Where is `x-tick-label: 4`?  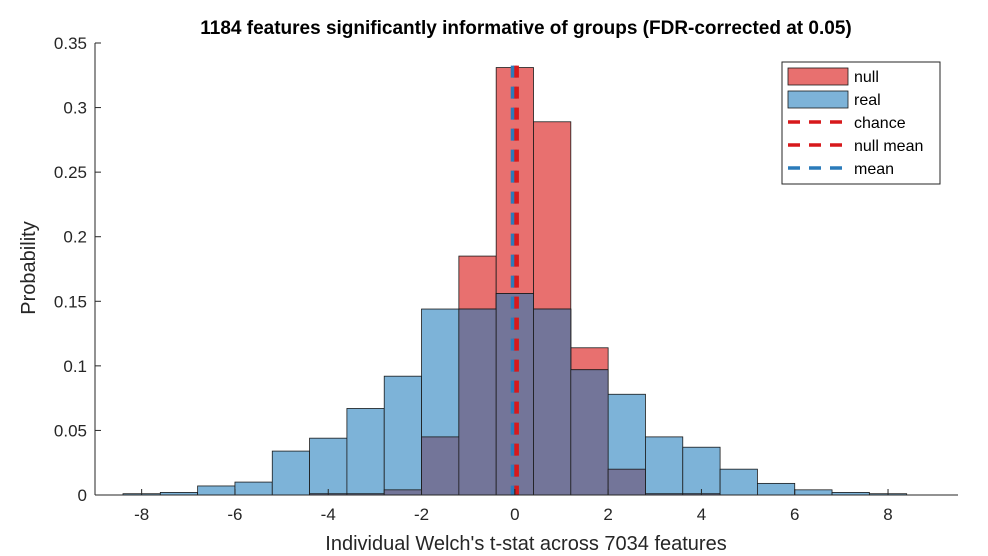 x-tick-label: 4 is located at coordinates (701, 514).